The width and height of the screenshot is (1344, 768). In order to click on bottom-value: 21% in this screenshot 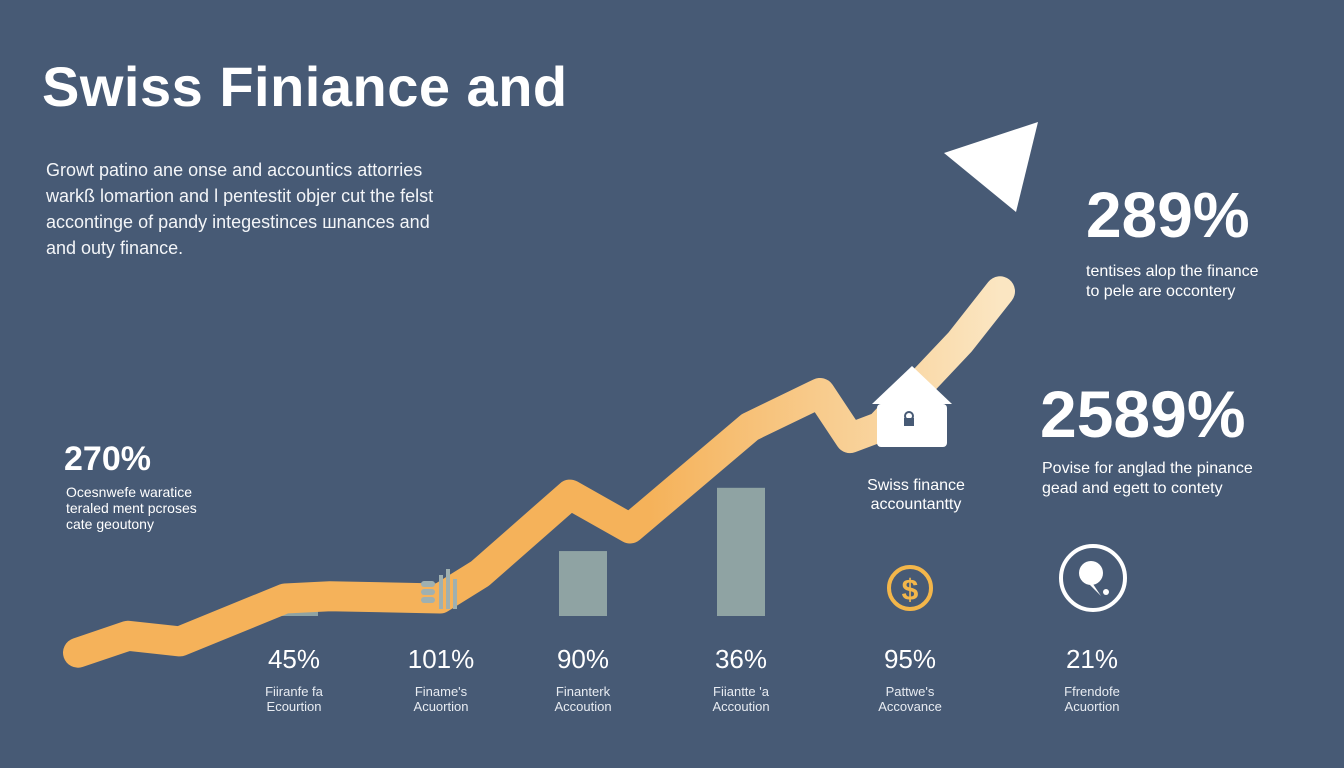, I will do `click(1092, 659)`.